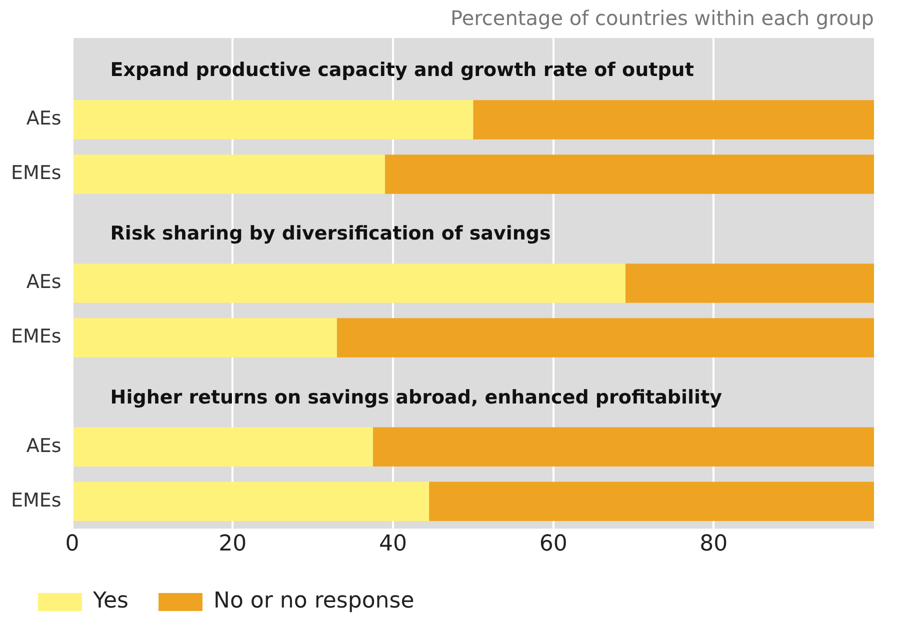 Image resolution: width=897 pixels, height=636 pixels. I want to click on x-tick-label: 60, so click(553, 544).